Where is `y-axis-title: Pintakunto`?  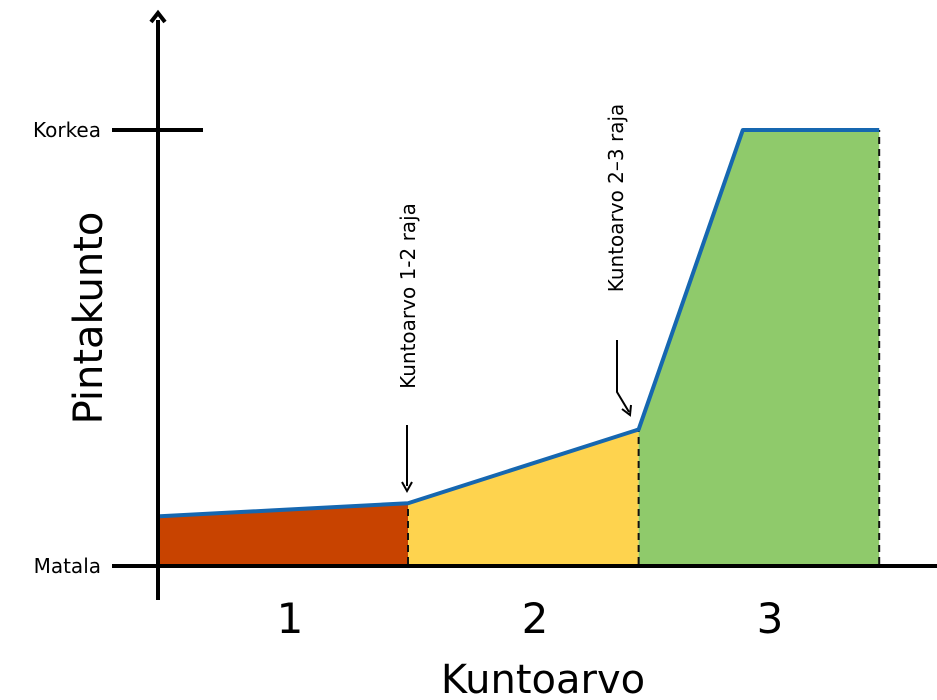 y-axis-title: Pintakunto is located at coordinates (89, 318).